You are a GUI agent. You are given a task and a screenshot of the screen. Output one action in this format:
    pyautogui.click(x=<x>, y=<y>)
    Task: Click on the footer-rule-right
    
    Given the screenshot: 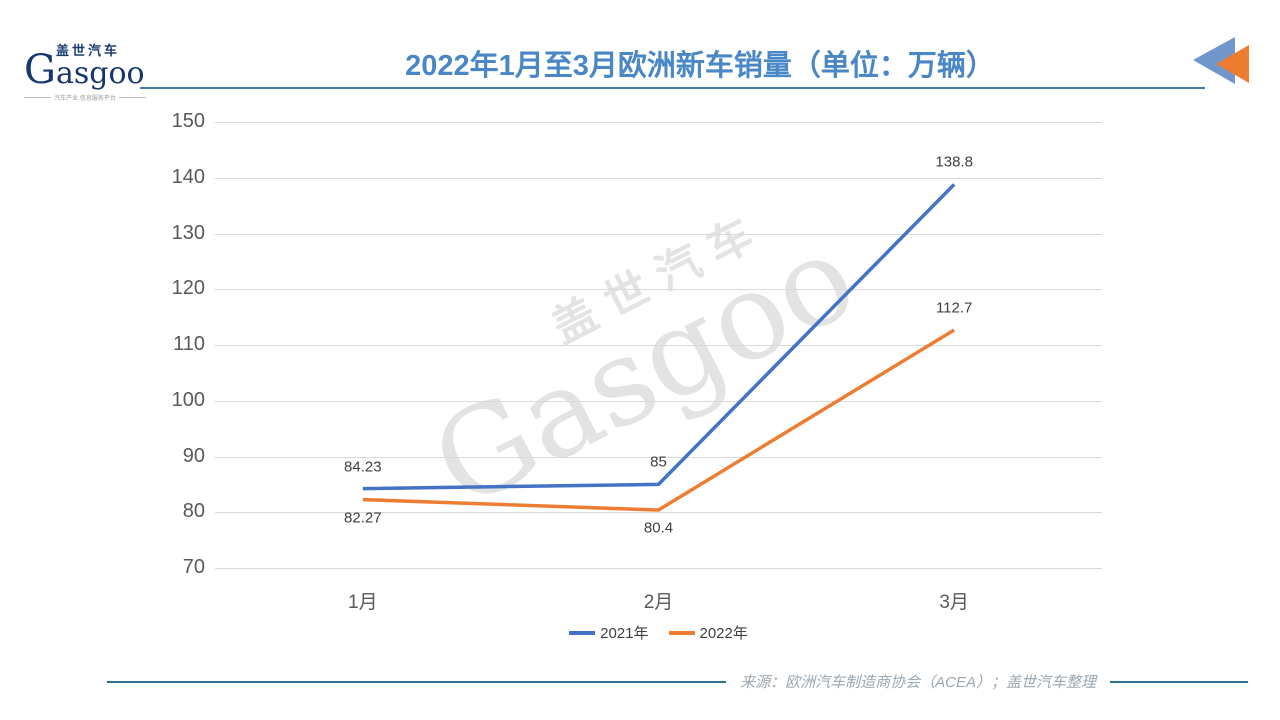 What is the action you would take?
    pyautogui.click(x=1179, y=681)
    